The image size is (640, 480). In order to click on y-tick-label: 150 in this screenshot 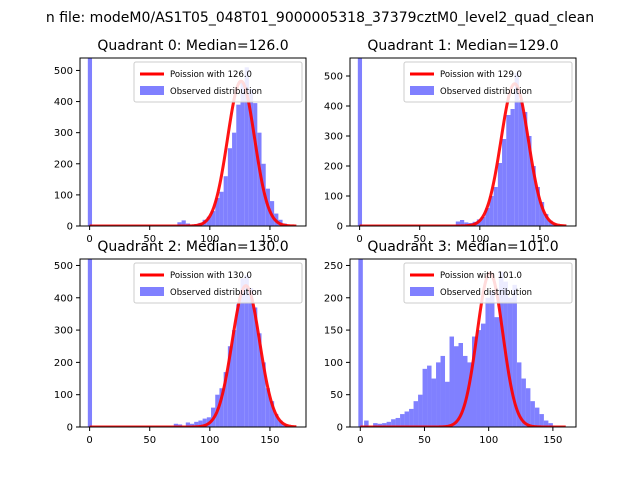, I will do `click(333, 331)`.